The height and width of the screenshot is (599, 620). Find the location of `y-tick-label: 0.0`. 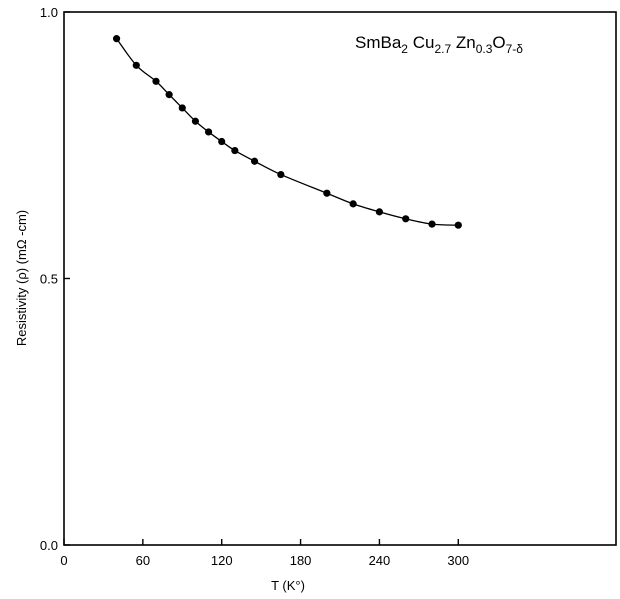

y-tick-label: 0.0 is located at coordinates (49, 545).